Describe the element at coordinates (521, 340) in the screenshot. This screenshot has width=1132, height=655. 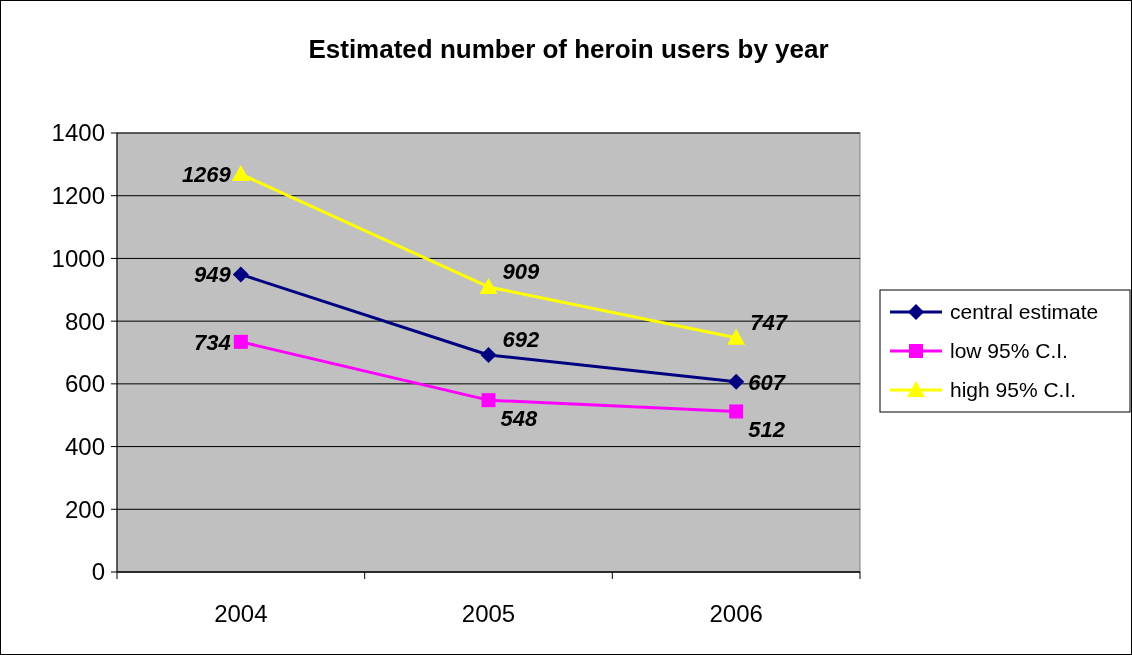
I see `data-label: 692` at that location.